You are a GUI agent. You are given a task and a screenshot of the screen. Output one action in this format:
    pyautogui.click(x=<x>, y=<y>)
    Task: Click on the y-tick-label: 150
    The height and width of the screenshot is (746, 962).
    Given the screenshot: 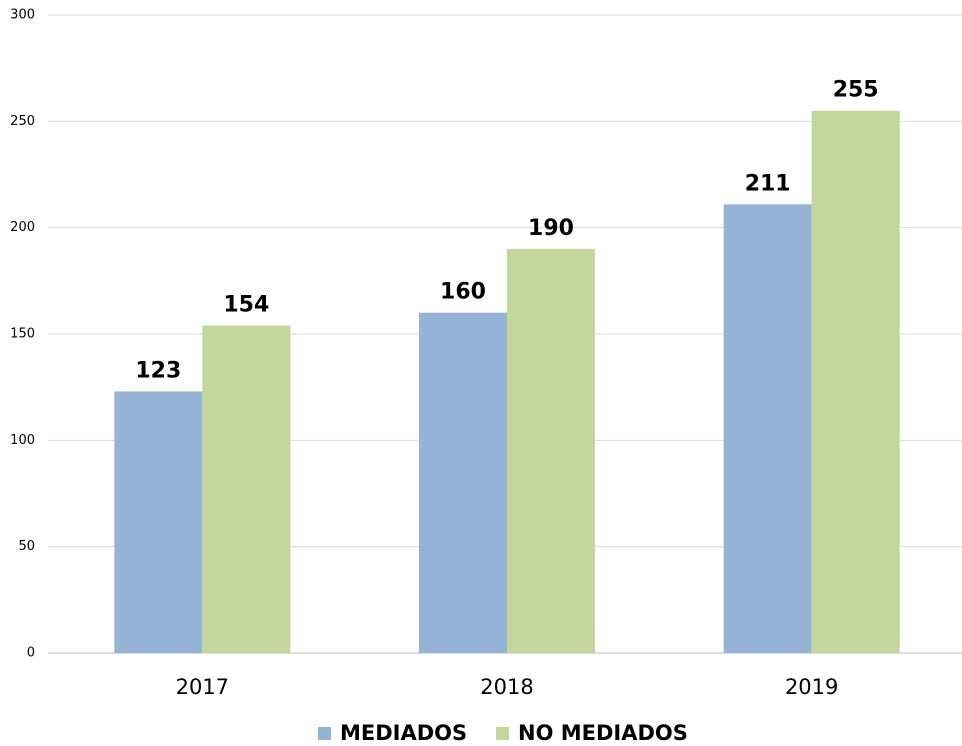 What is the action you would take?
    pyautogui.click(x=22, y=334)
    